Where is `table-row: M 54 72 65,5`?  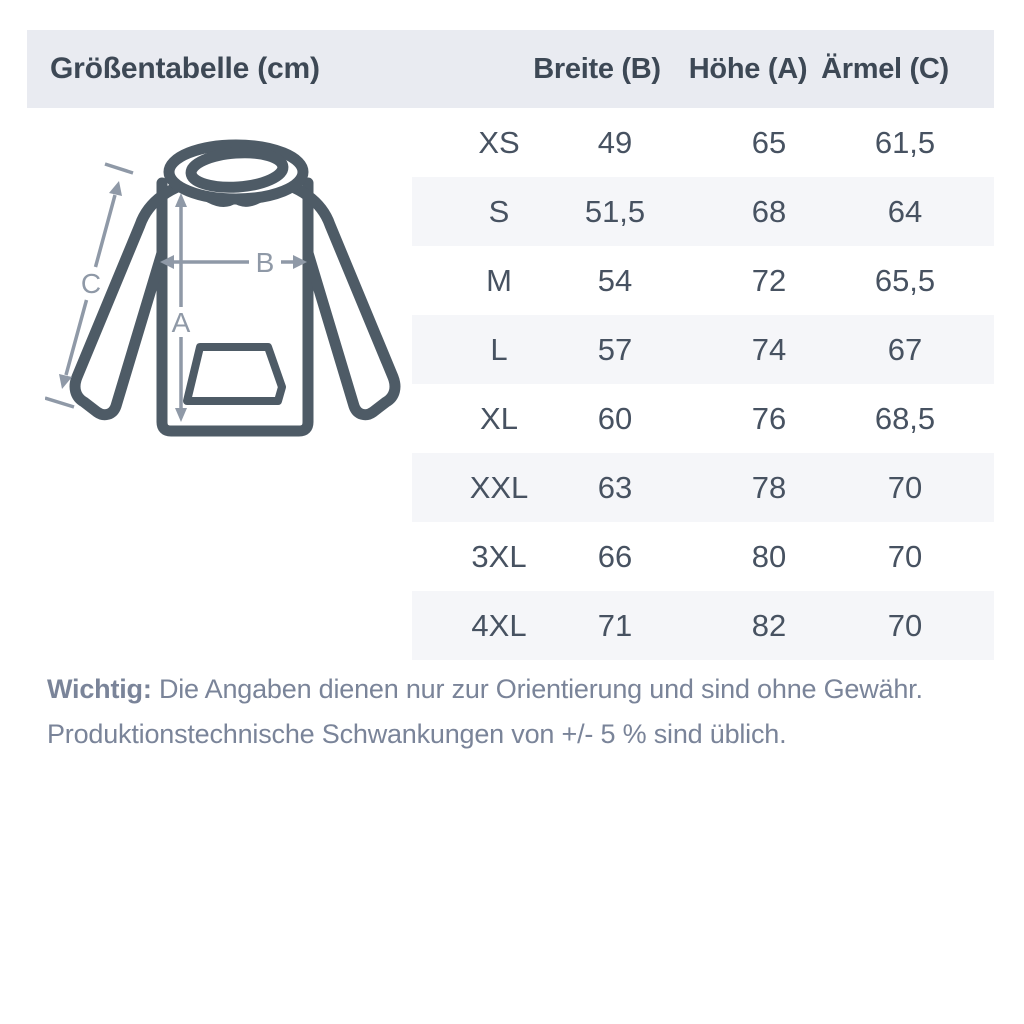
table-row: M 54 72 65,5 is located at coordinates (703, 280).